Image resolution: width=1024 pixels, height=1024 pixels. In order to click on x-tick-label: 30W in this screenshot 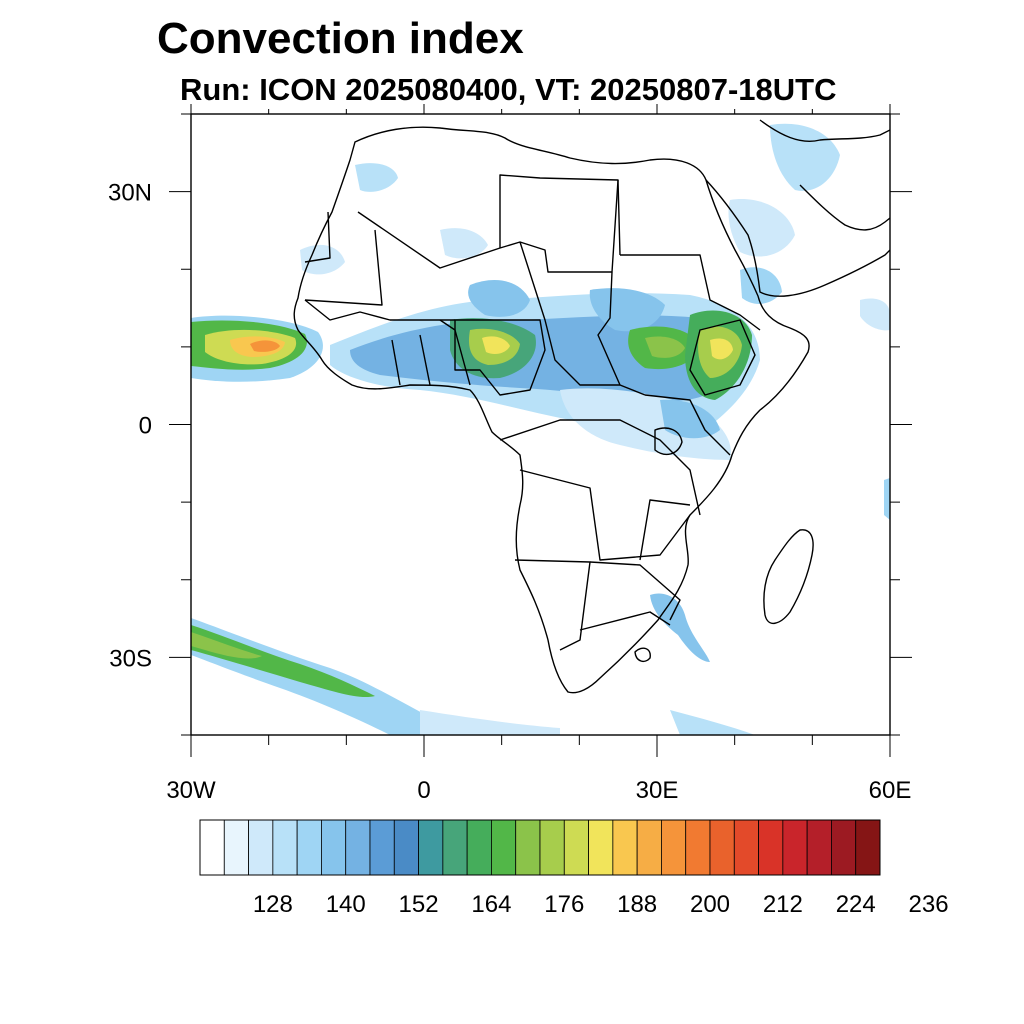, I will do `click(191, 790)`.